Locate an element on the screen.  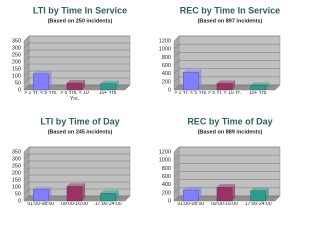
x-tick-label: 09:00-16:00 is located at coordinates (224, 204).